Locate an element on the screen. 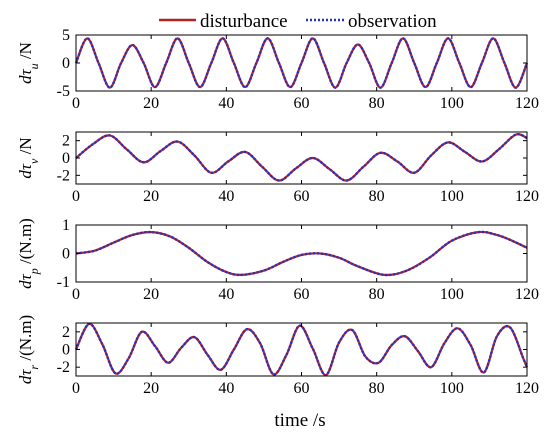 This screenshot has width=550, height=435. y-axis-label-r: dτr /(N.m) is located at coordinates (28, 349).